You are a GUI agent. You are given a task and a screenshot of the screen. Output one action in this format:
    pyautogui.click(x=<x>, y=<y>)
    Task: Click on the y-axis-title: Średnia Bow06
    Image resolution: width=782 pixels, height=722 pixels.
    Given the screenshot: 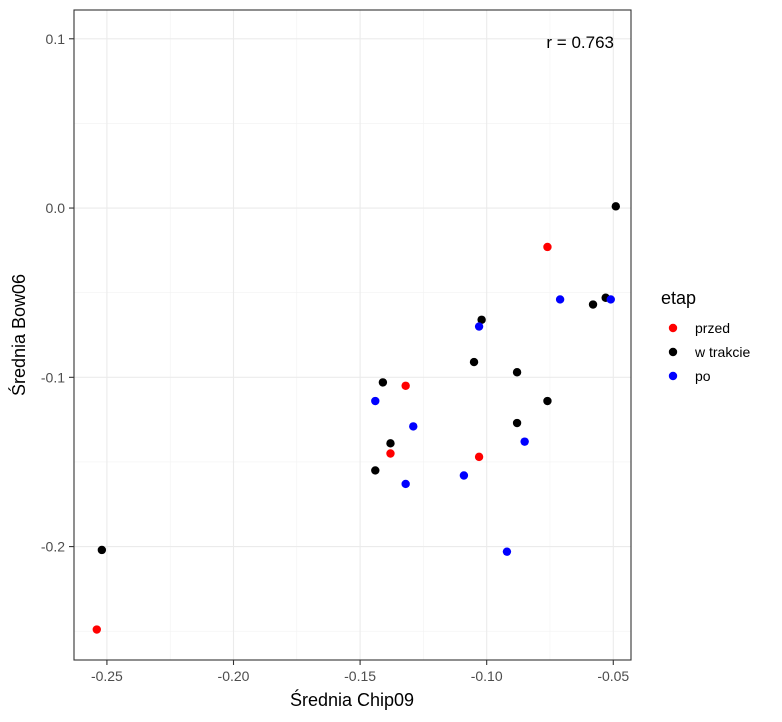 What is the action you would take?
    pyautogui.click(x=18, y=335)
    